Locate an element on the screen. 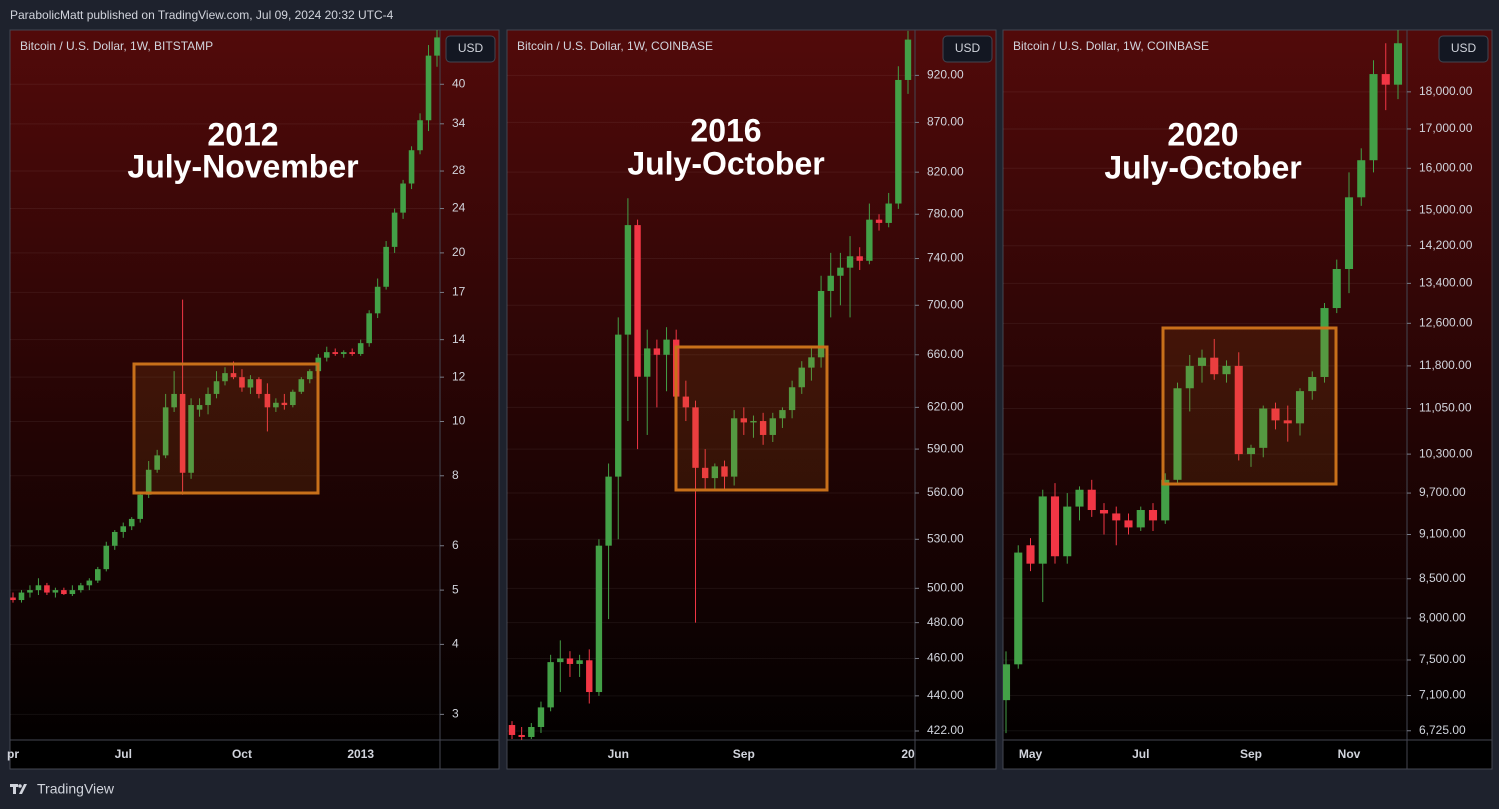 Image resolution: width=1499 pixels, height=809 pixels. y-tick-label: 8,000.00 is located at coordinates (1442, 617).